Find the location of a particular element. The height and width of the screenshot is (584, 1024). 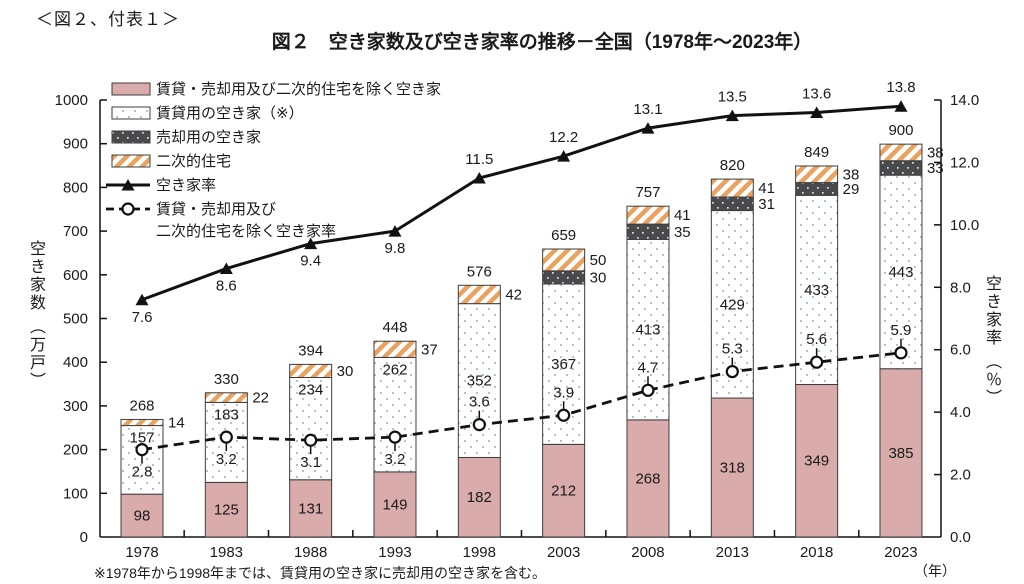

svg-text: 5.6 is located at coordinates (816, 339).